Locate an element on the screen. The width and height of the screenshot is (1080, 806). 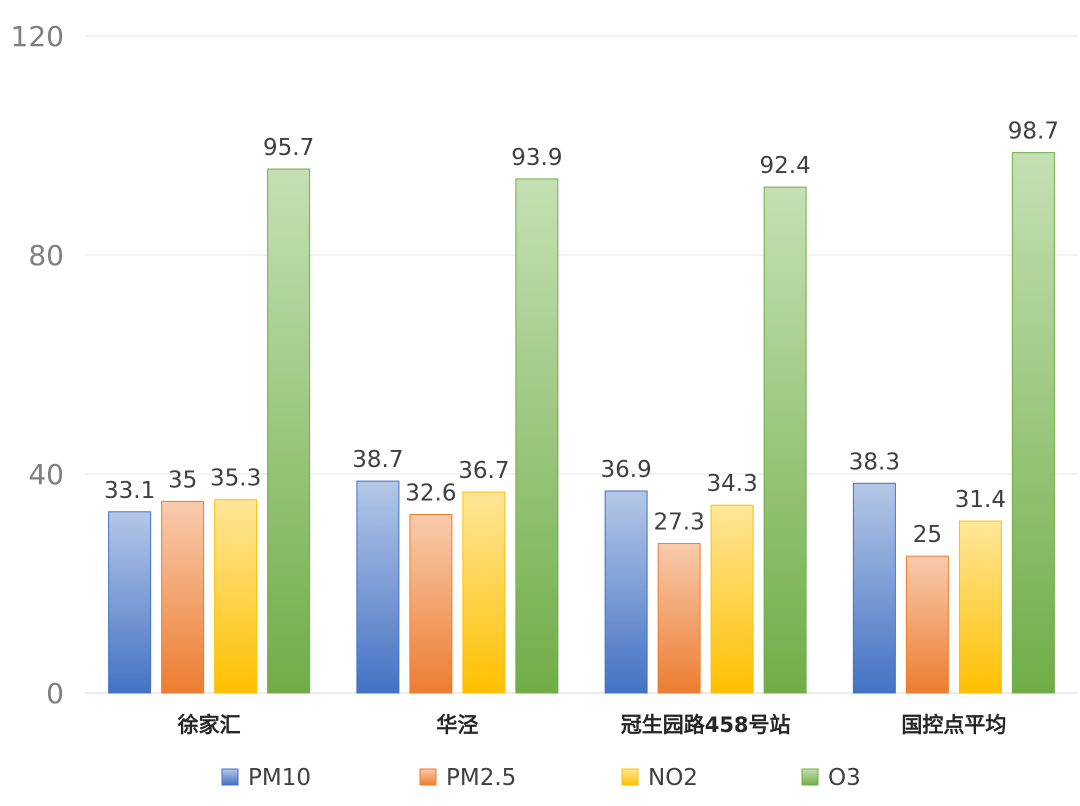
legend-label: PM10 is located at coordinates (279, 778).